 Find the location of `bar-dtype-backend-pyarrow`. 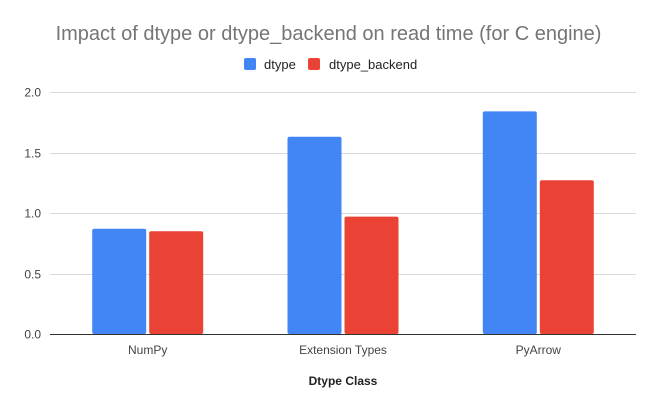

bar-dtype-backend-pyarrow is located at coordinates (566, 257).